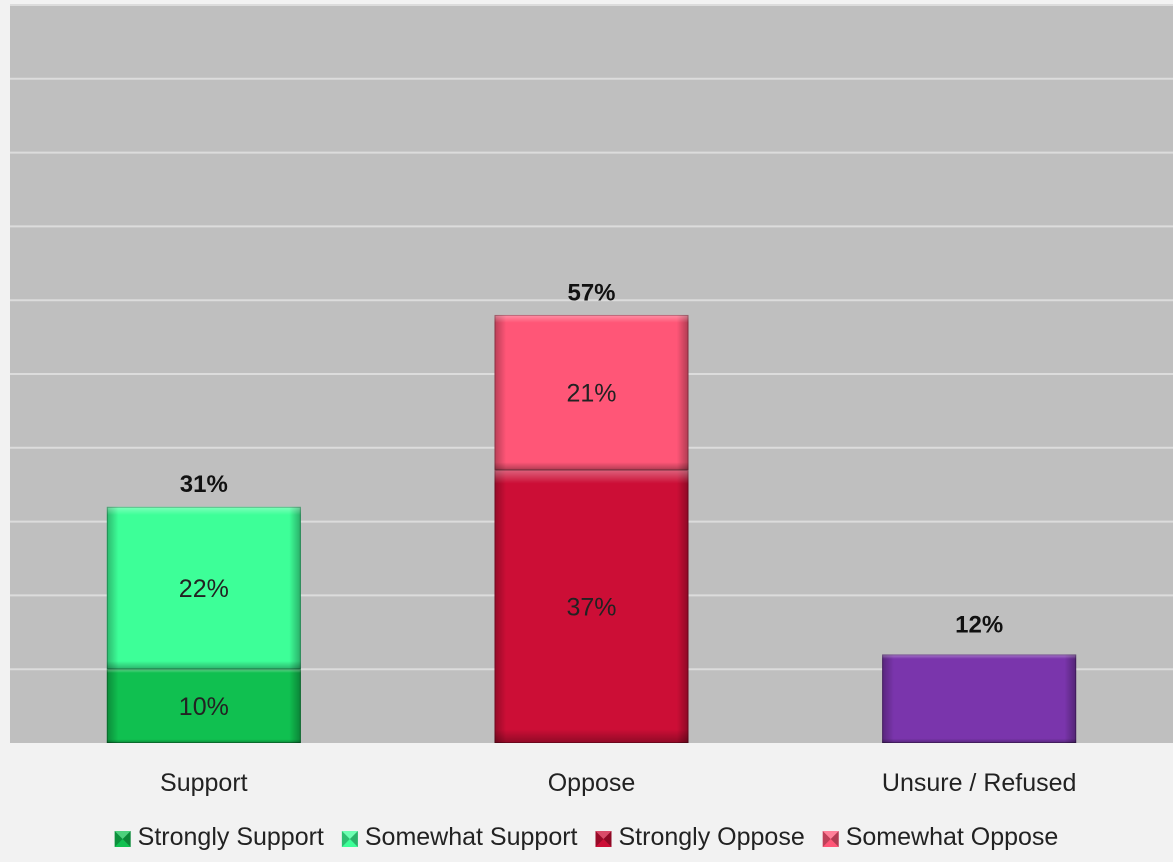 Image resolution: width=1173 pixels, height=862 pixels. I want to click on legend-item: Somewhat Oppose, so click(940, 837).